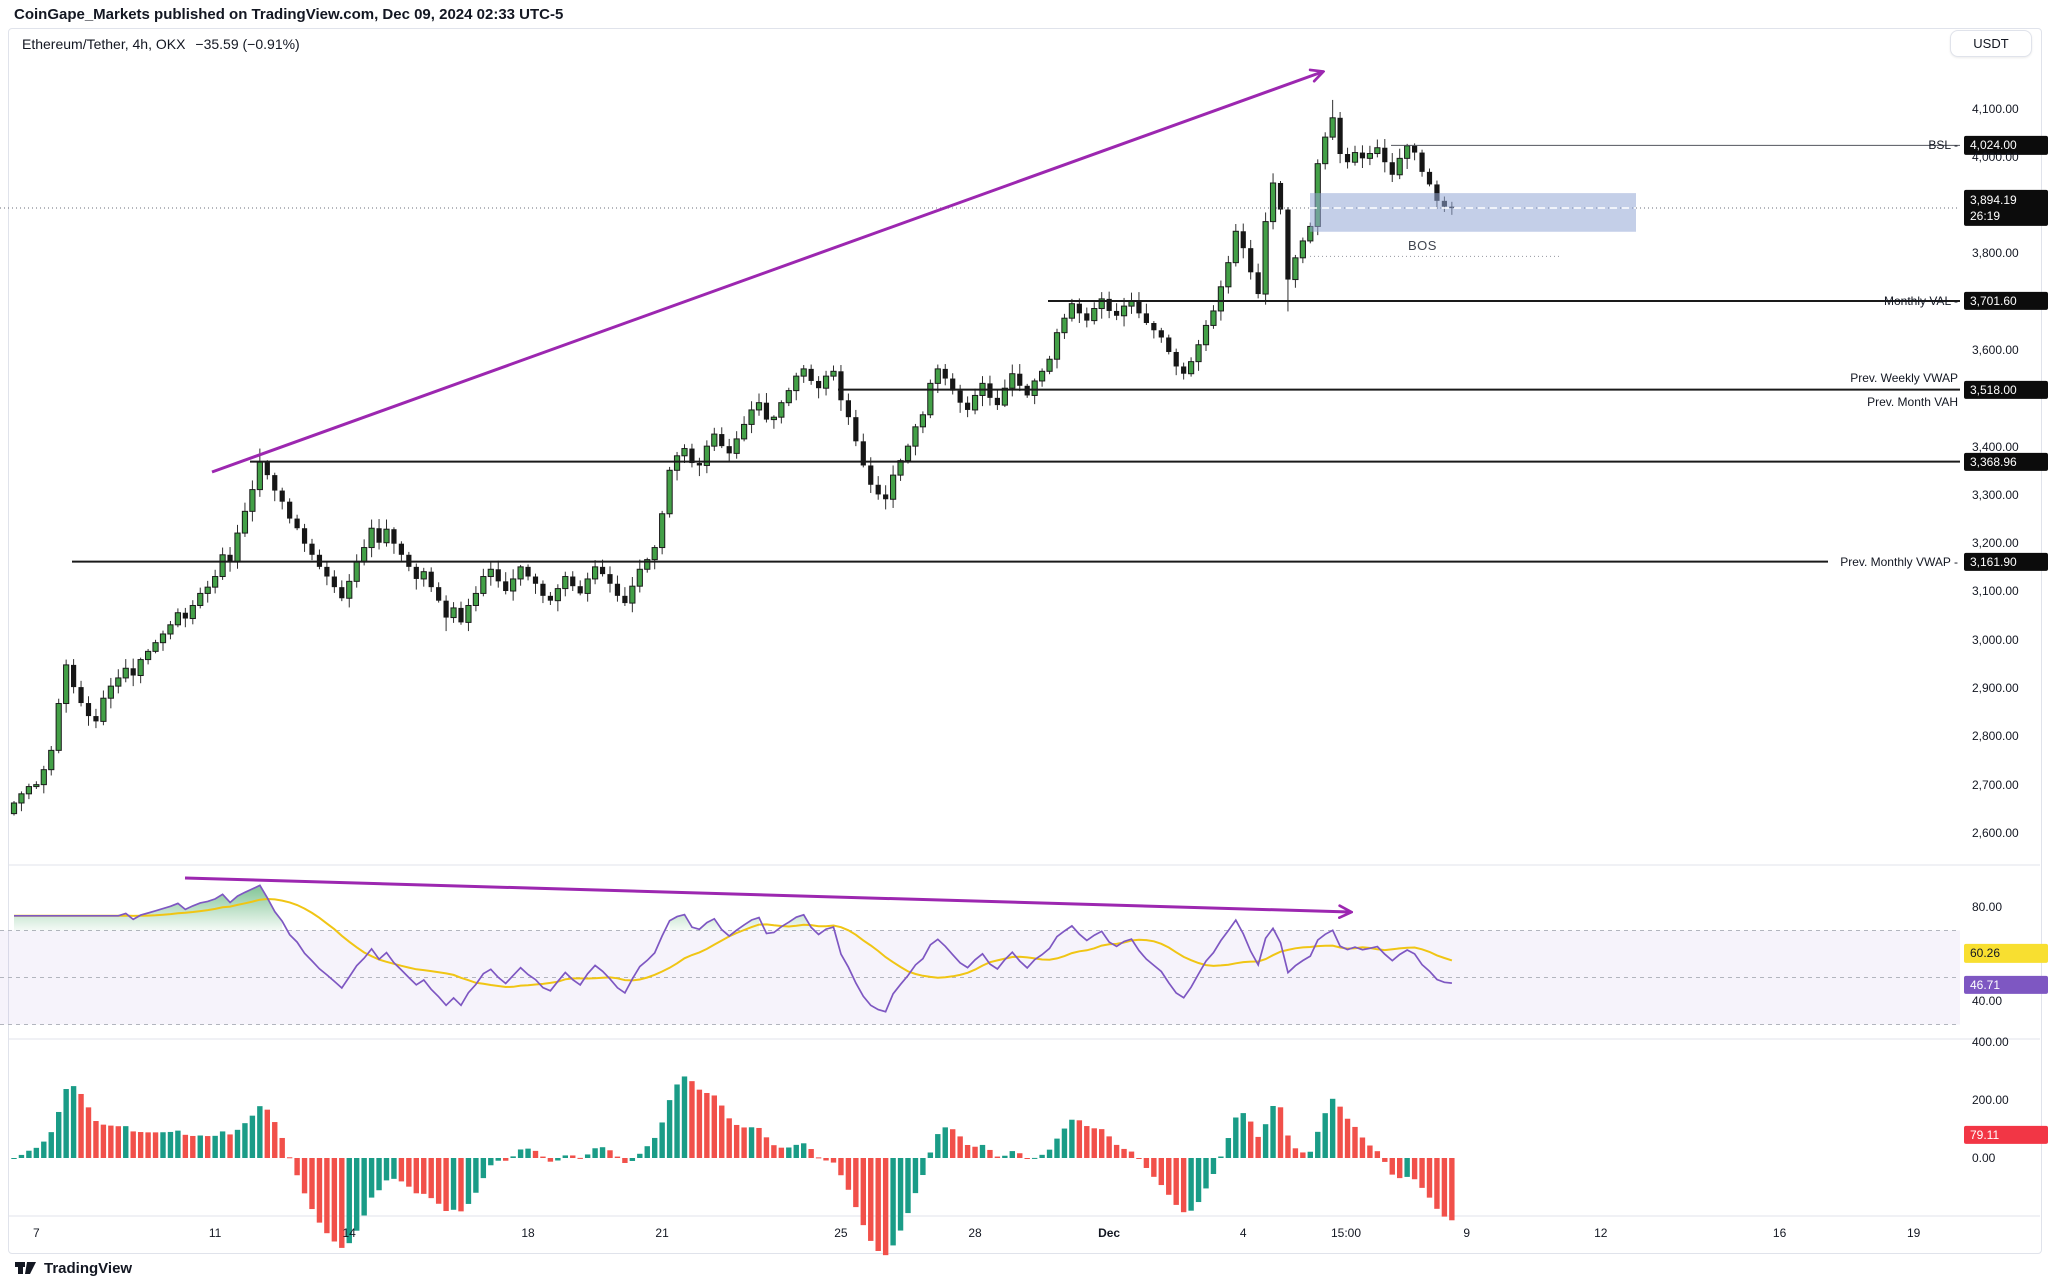 Image resolution: width=2048 pixels, height=1288 pixels. I want to click on rsi-axis-tick: 40.00, so click(1987, 1001).